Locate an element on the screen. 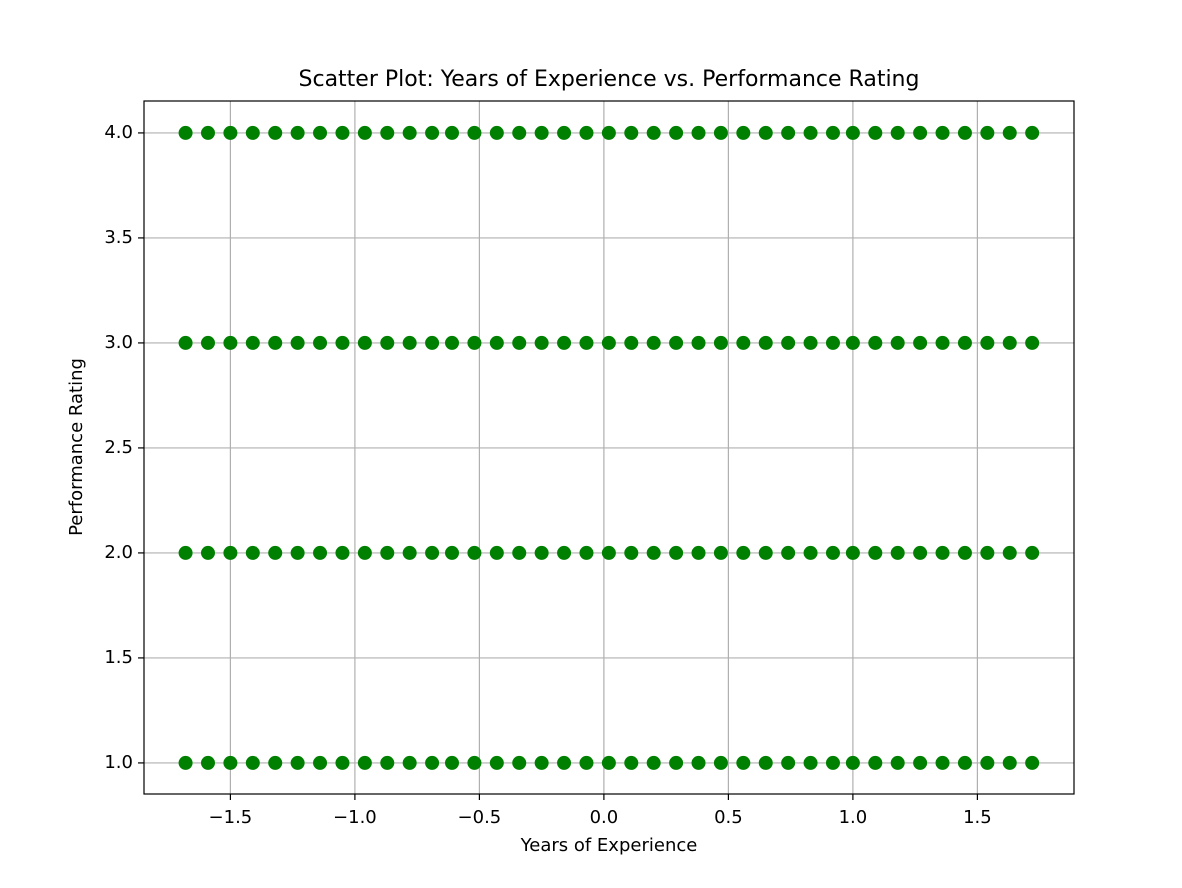  y-tick-label: 1.5 is located at coordinates (118, 657).